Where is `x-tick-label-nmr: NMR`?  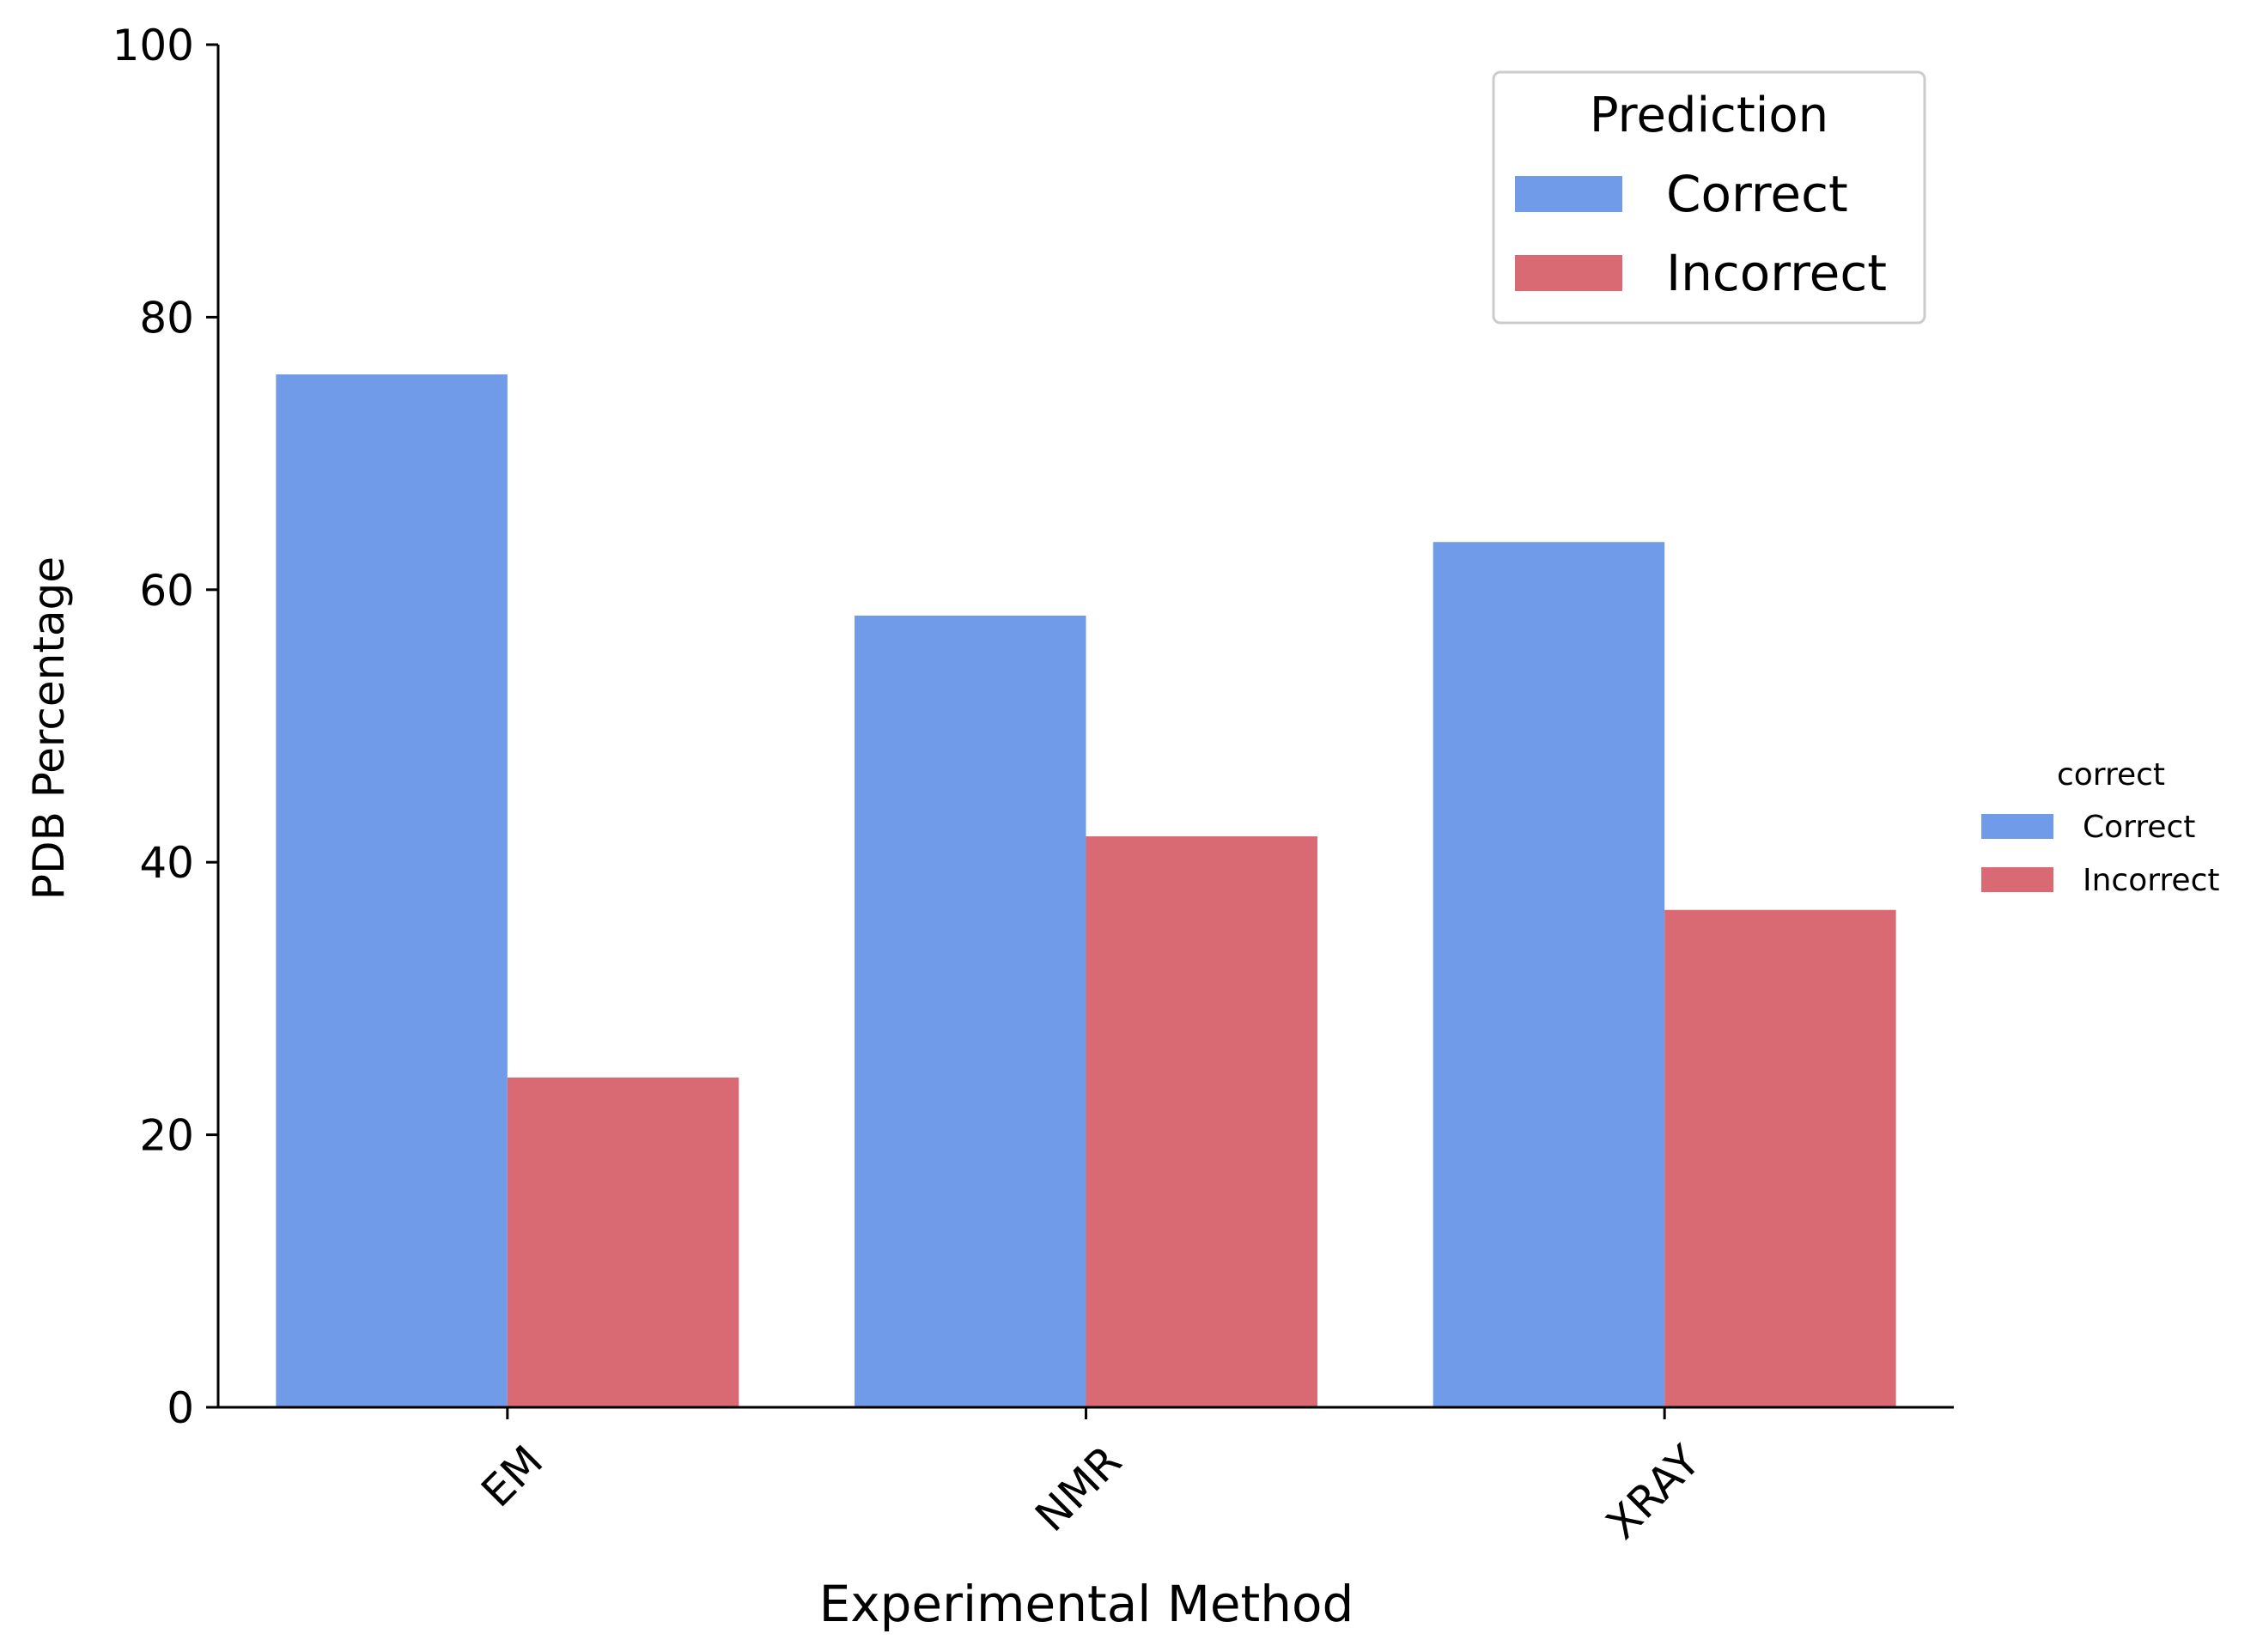 x-tick-label-nmr: NMR is located at coordinates (1078, 1488).